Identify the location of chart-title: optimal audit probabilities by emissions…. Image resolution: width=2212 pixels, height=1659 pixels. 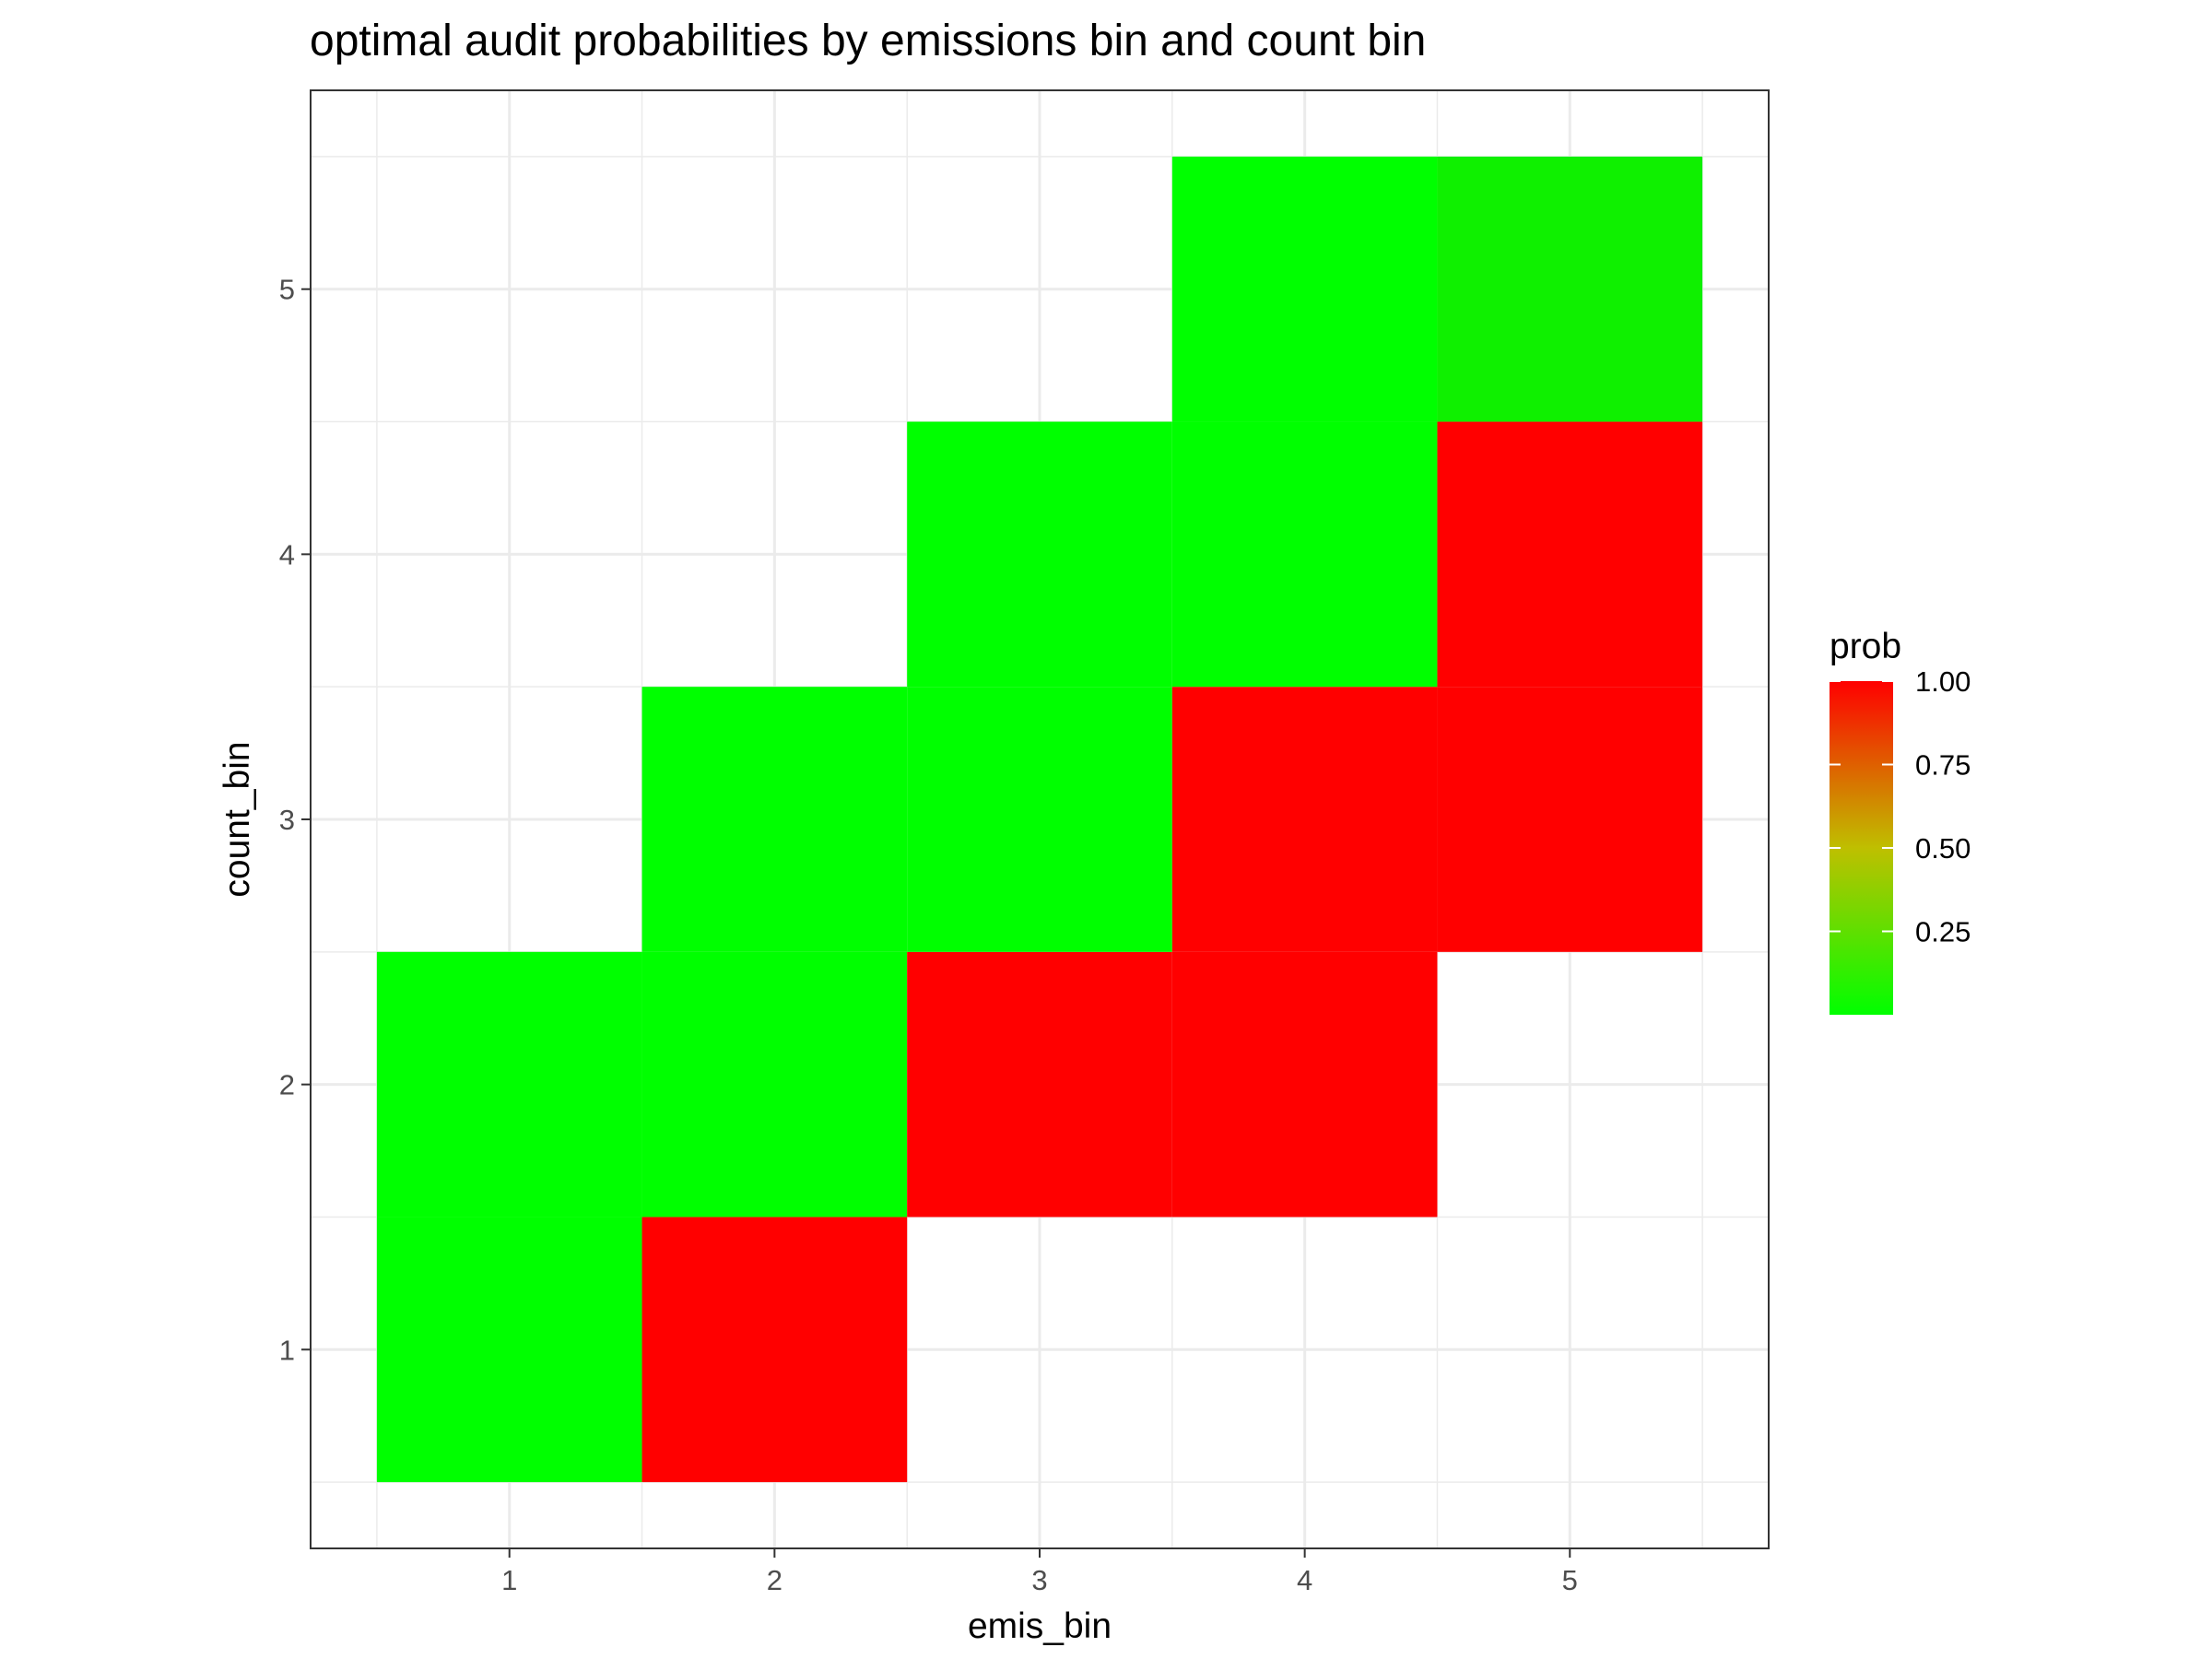
(868, 41).